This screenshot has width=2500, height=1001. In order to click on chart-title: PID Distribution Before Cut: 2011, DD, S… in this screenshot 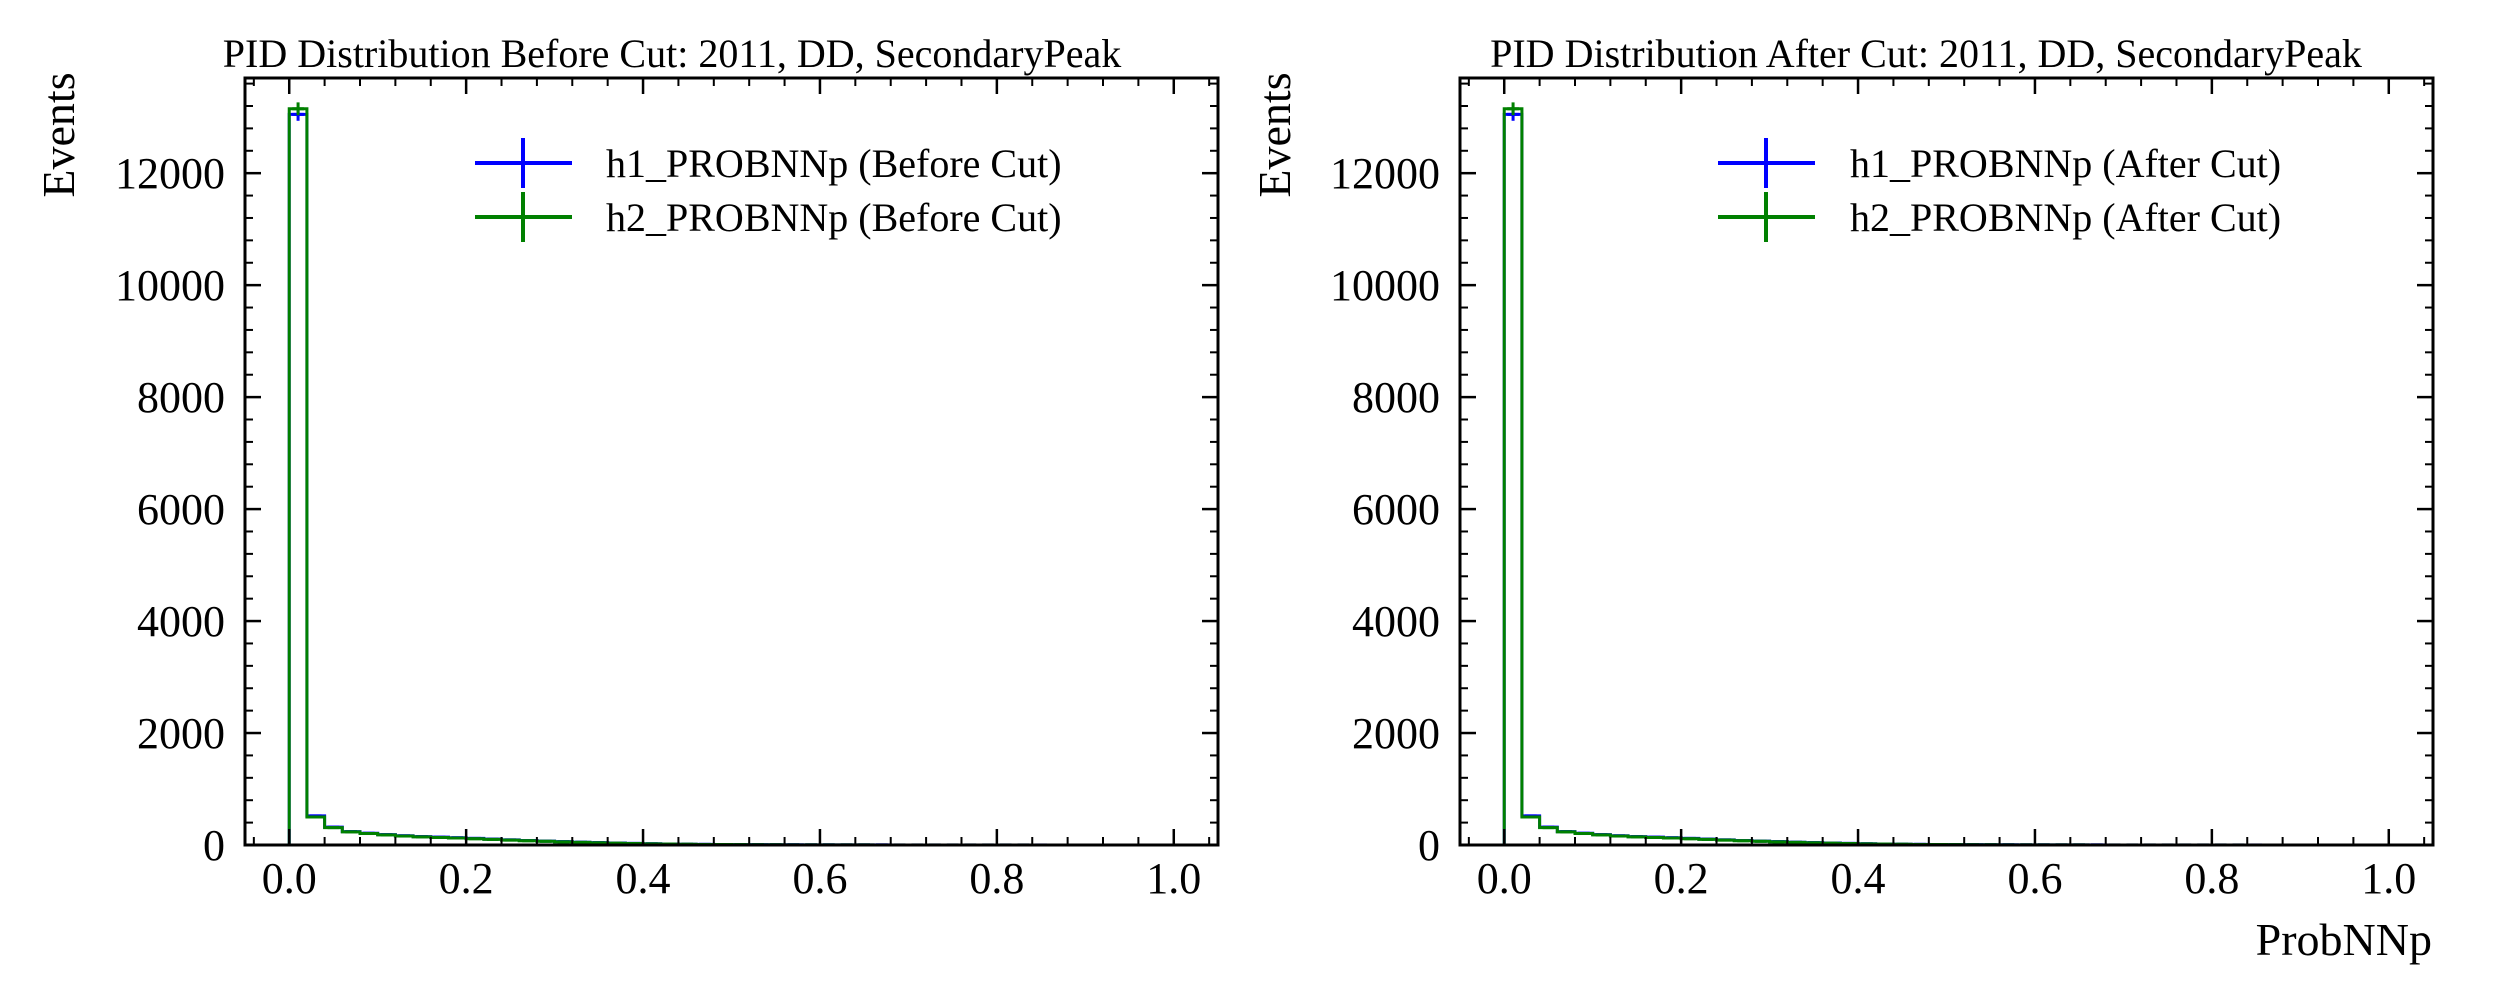, I will do `click(672, 53)`.